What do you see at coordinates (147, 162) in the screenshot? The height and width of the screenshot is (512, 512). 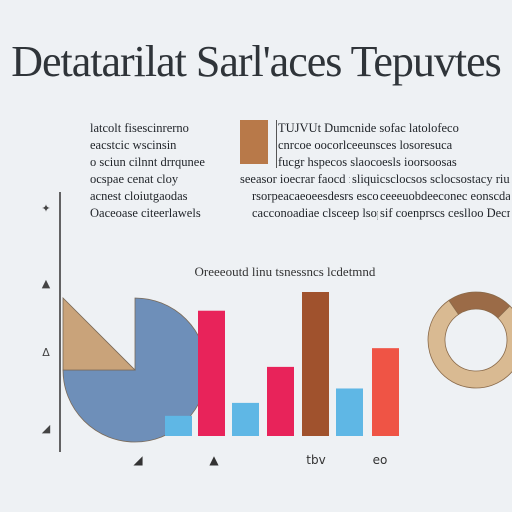 I see `text-line: o sciun cilnnt drrqunee` at bounding box center [147, 162].